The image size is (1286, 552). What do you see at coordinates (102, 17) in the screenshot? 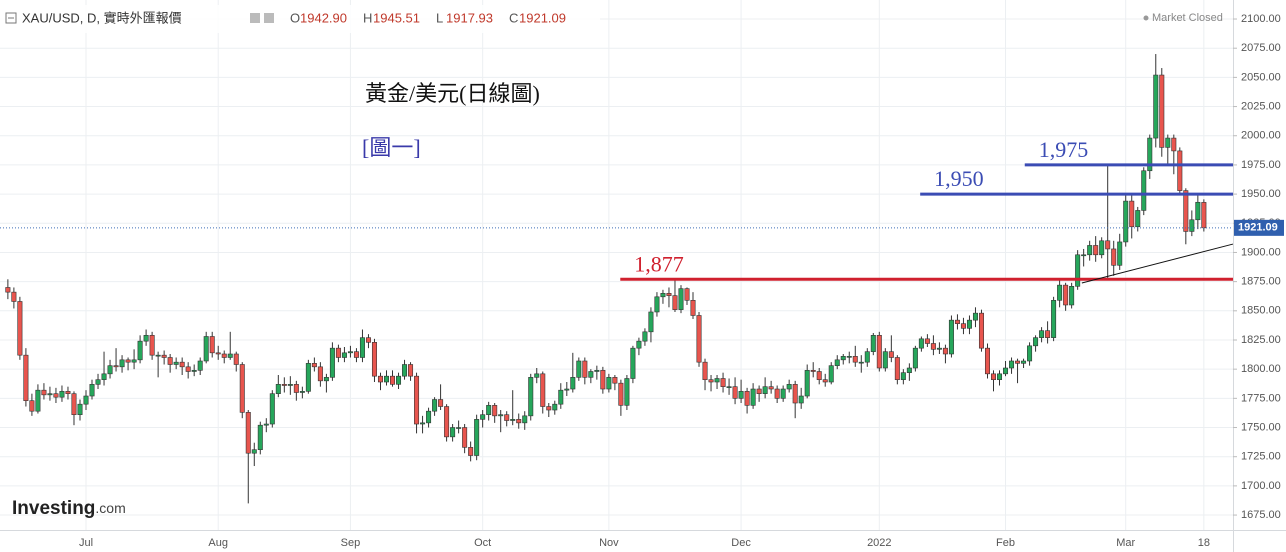
I see `symbol: XAU/USD, D, 實時外匯報價` at bounding box center [102, 17].